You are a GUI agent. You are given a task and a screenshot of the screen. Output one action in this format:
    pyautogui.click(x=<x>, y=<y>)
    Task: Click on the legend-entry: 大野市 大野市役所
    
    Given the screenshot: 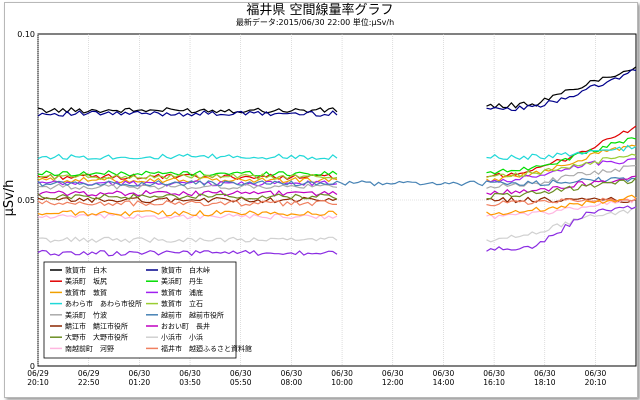 What is the action you would take?
    pyautogui.click(x=96, y=337)
    